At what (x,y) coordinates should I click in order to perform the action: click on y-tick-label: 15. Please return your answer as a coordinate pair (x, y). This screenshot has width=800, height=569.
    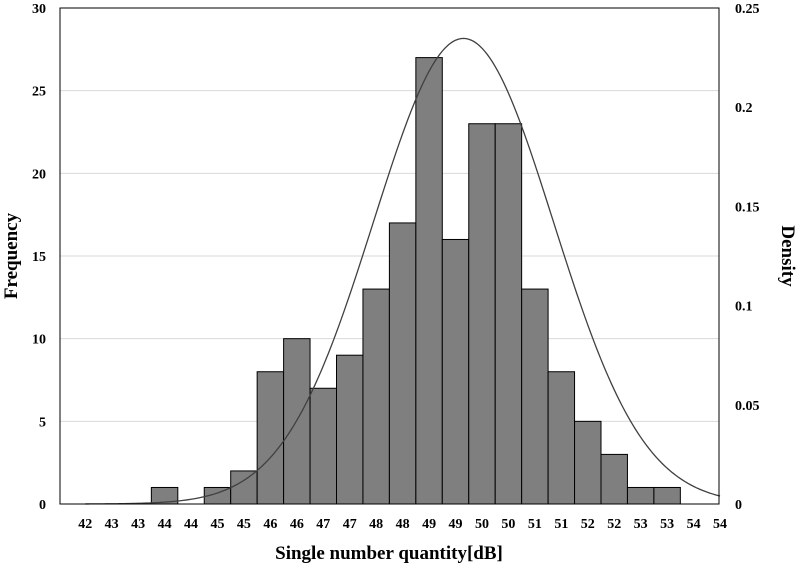
    Looking at the image, I should click on (39, 257).